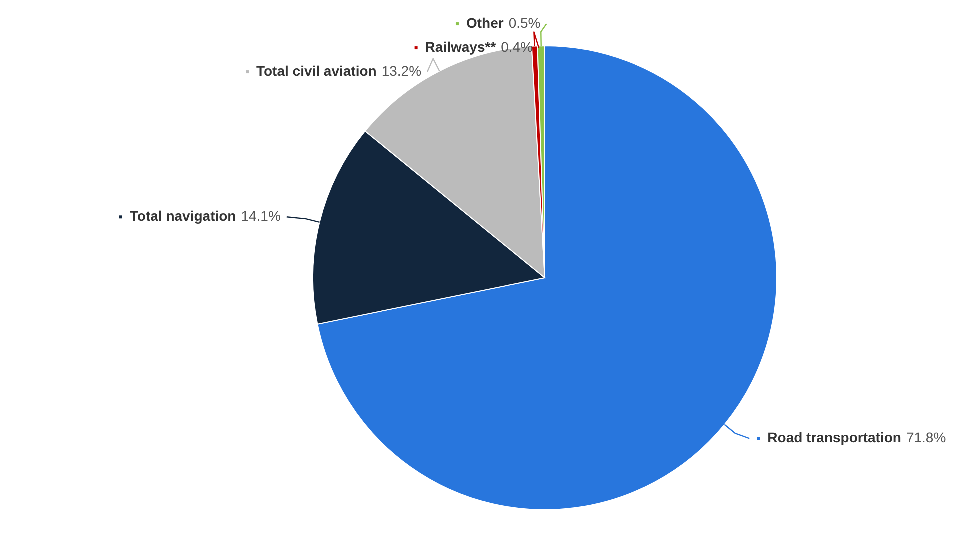 The height and width of the screenshot is (536, 965). I want to click on data-label: 0.4%, so click(517, 47).